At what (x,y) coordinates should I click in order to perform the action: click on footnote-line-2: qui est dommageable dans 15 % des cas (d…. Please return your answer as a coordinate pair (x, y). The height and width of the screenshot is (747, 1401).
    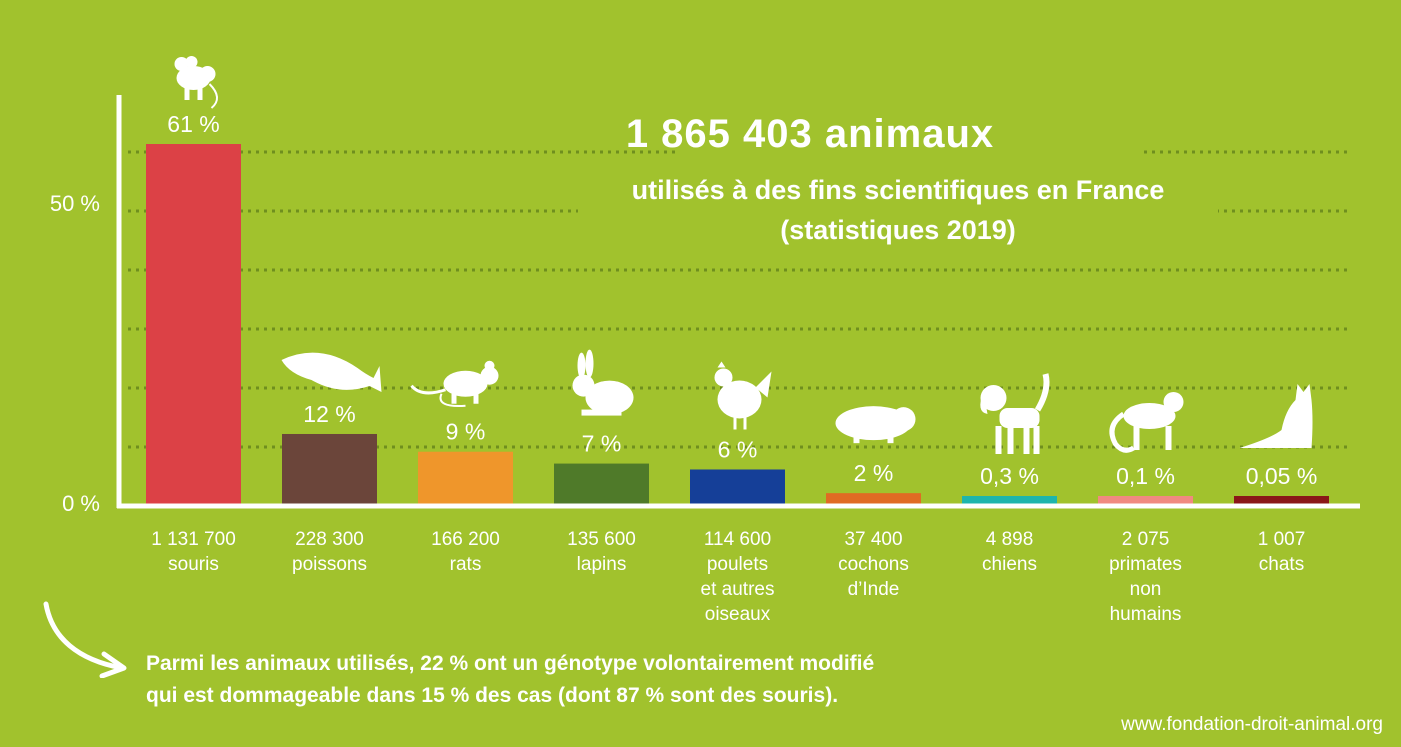
    Looking at the image, I should click on (492, 695).